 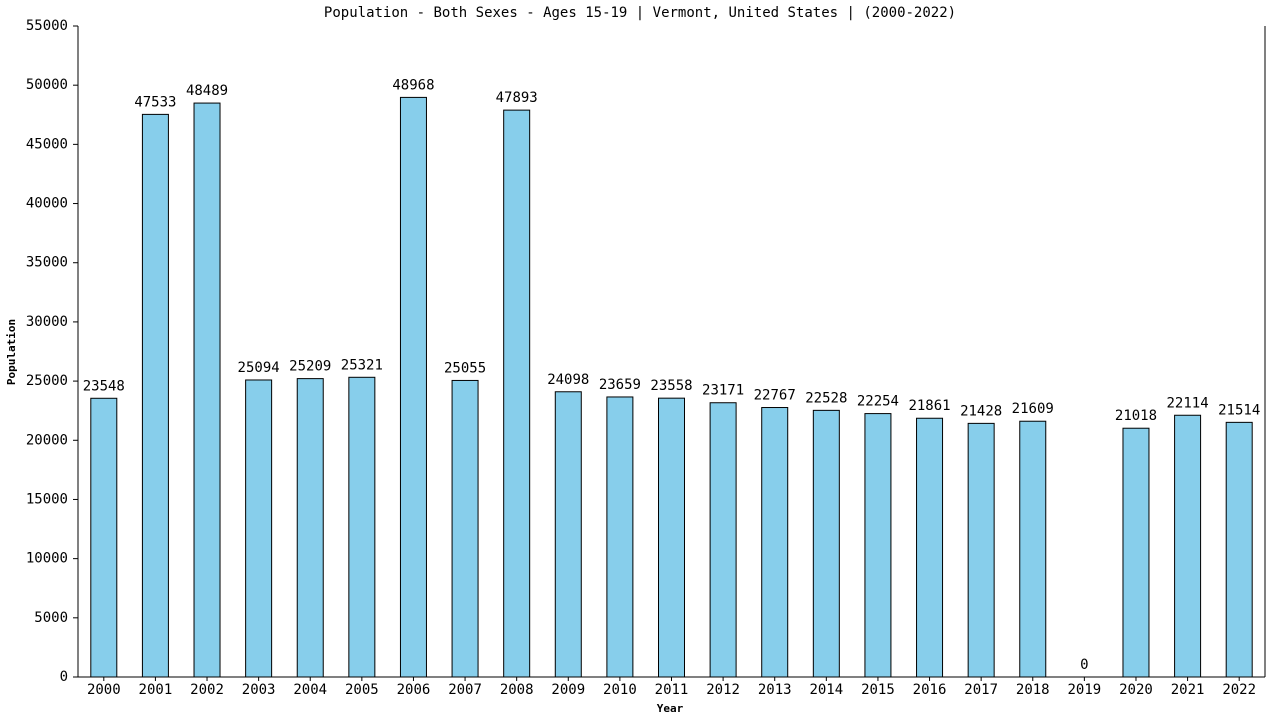 What do you see at coordinates (362, 690) in the screenshot?
I see `x-tick-label: 2005` at bounding box center [362, 690].